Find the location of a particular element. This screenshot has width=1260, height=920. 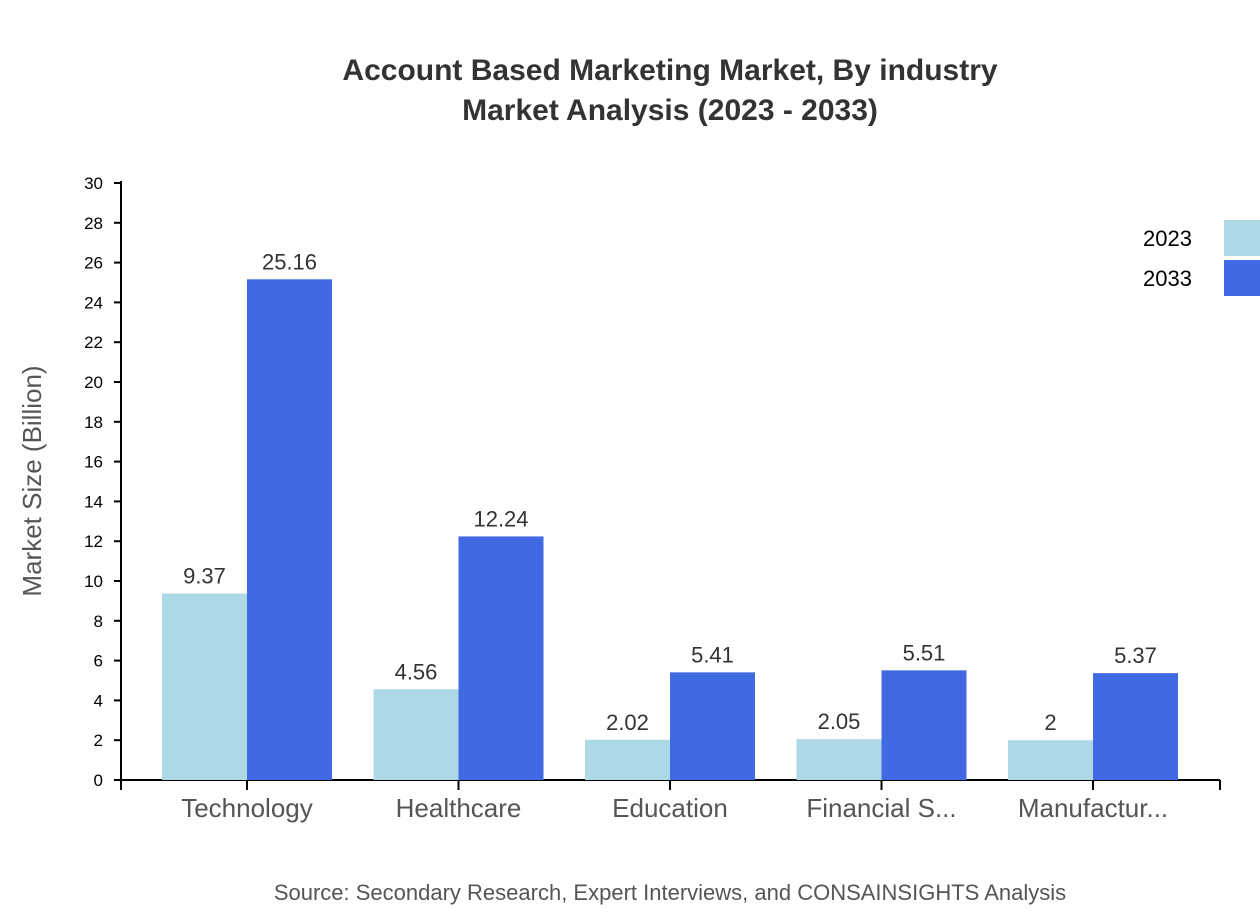

y-tick-label: 10 is located at coordinates (93, 581).